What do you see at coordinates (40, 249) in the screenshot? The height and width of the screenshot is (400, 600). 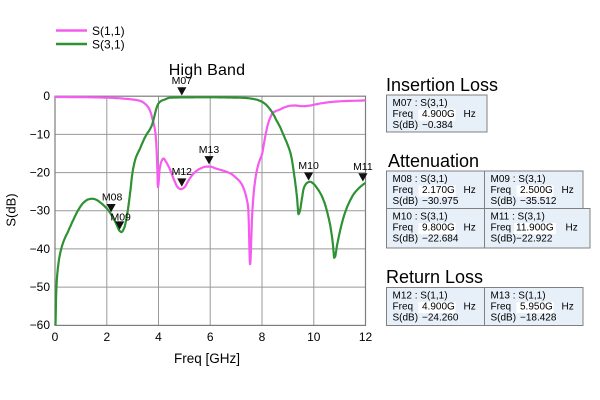 I see `svg-text: −40` at bounding box center [40, 249].